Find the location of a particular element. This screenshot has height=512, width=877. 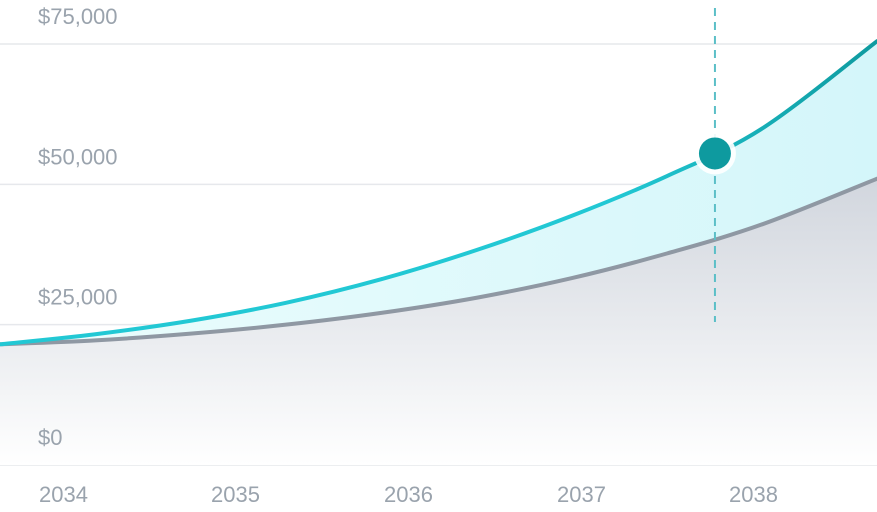

y-tick-label: $50,000 is located at coordinates (78, 156).